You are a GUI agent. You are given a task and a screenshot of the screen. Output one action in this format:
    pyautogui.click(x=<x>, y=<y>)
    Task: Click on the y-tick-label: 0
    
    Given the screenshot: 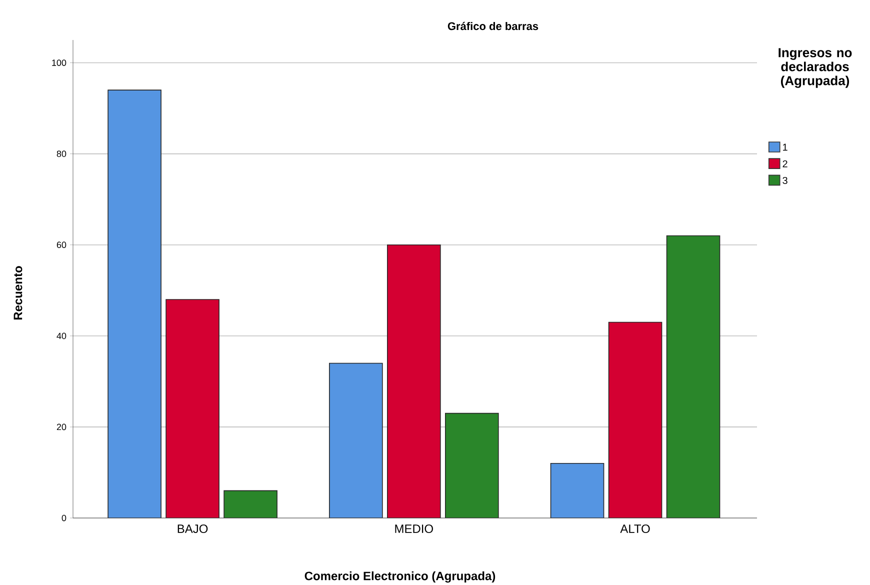 What is the action you would take?
    pyautogui.click(x=64, y=518)
    